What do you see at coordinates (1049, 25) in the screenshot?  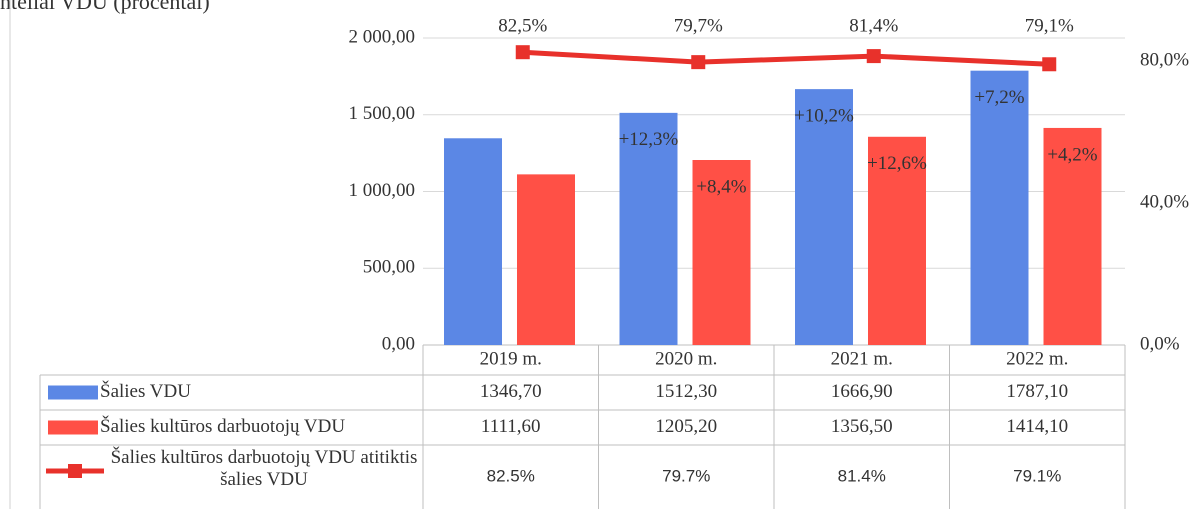 I see `data-label: 79,1%` at bounding box center [1049, 25].